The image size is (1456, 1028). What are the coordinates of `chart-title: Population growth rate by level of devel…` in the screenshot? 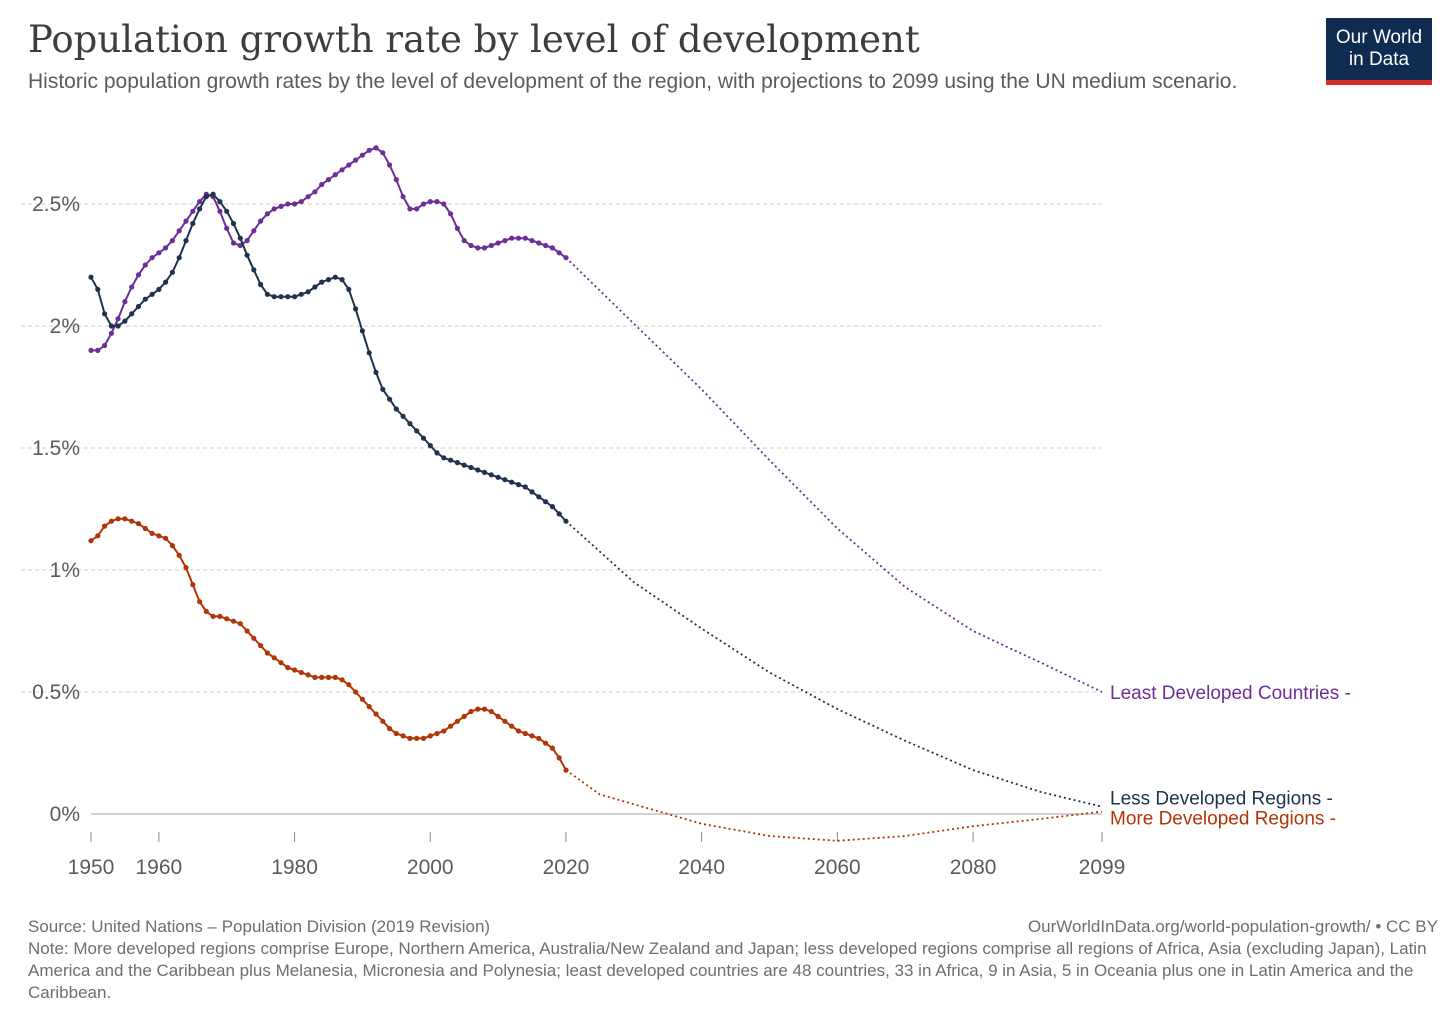 It's located at (474, 39).